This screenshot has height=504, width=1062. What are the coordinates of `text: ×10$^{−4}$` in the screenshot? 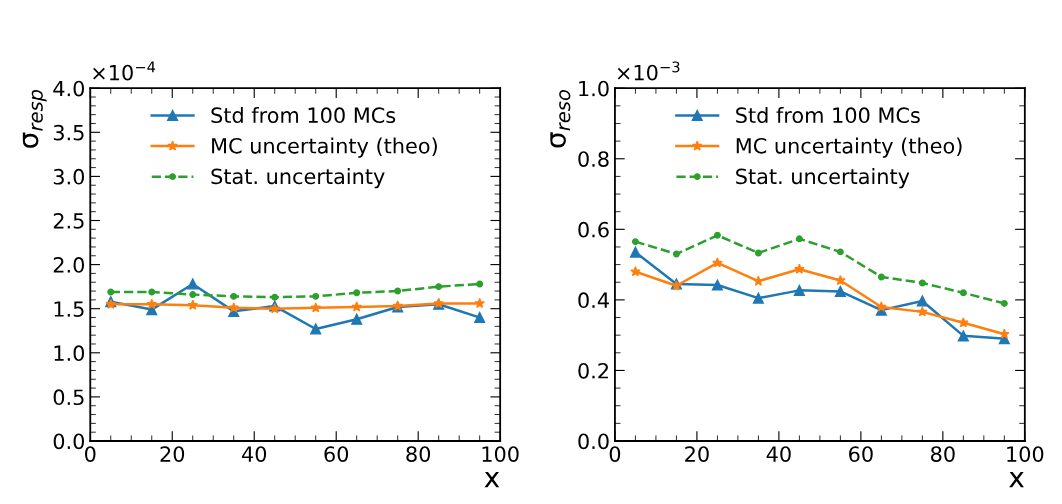 It's located at (124, 71).